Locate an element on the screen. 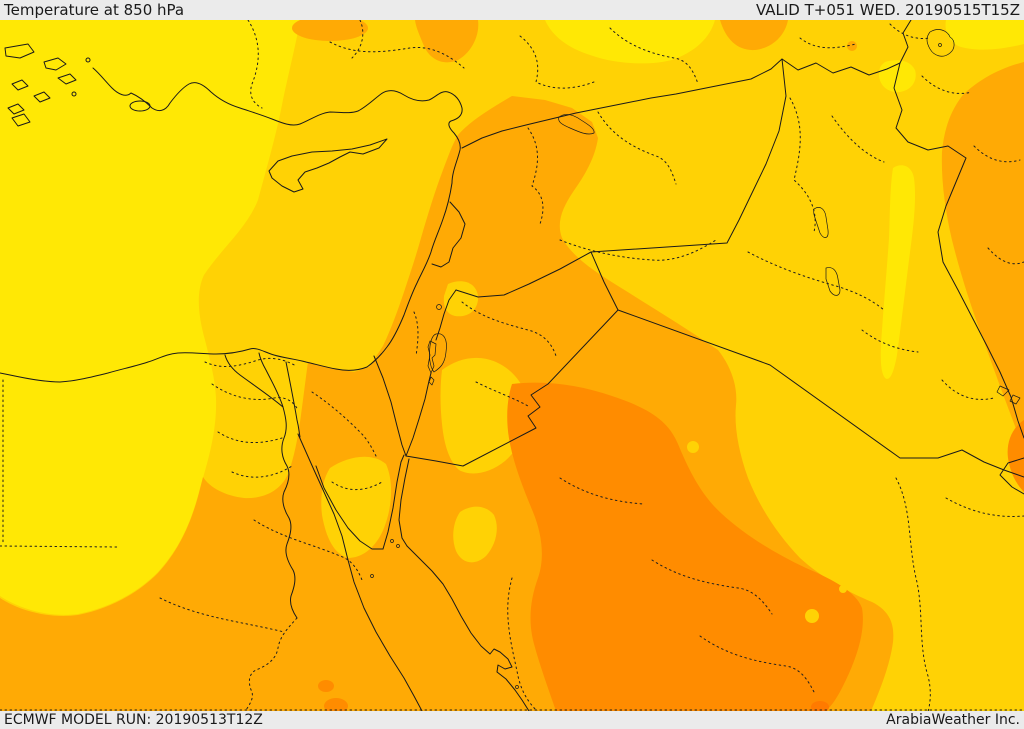 Image resolution: width=1024 pixels, height=729 pixels. sea-of-galilee is located at coordinates (439, 307).